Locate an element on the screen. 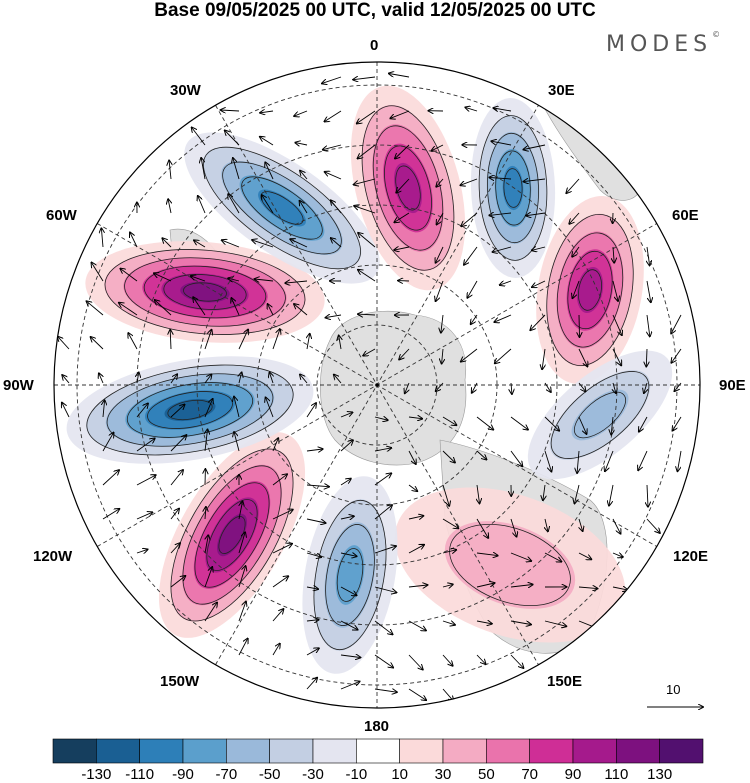 This screenshot has height=783, width=750. colorbar-tick-label: 90 is located at coordinates (573, 774).